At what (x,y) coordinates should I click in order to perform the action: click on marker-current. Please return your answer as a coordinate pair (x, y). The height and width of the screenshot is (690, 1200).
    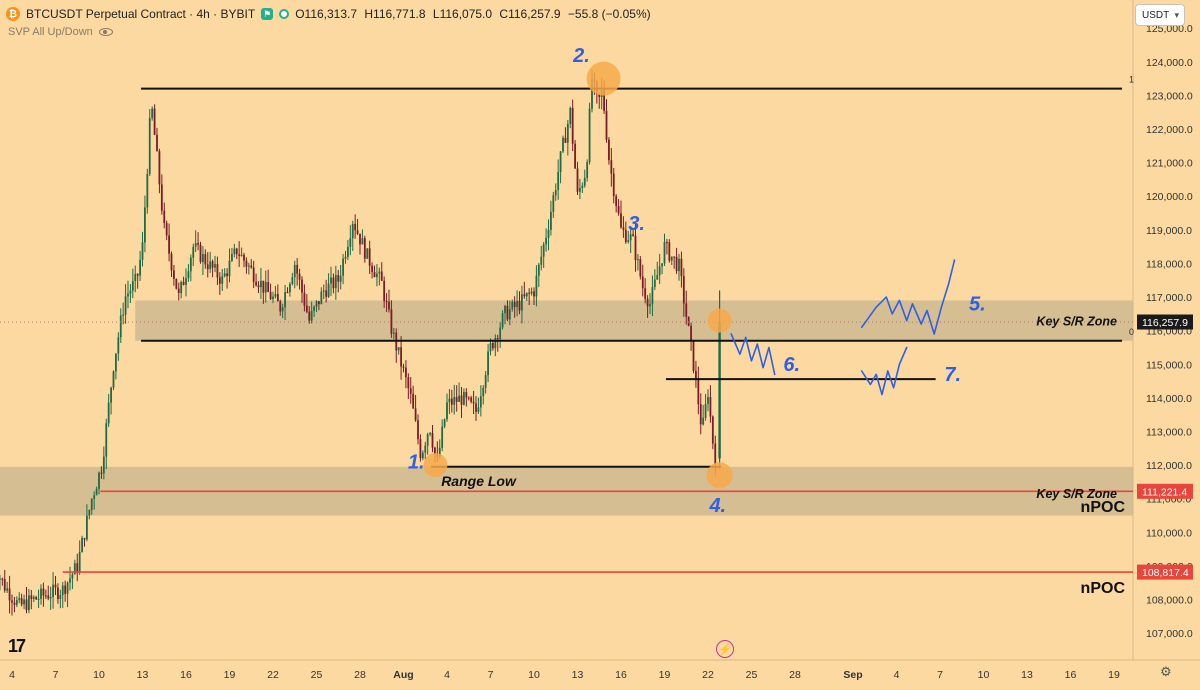
    Looking at the image, I should click on (719, 320).